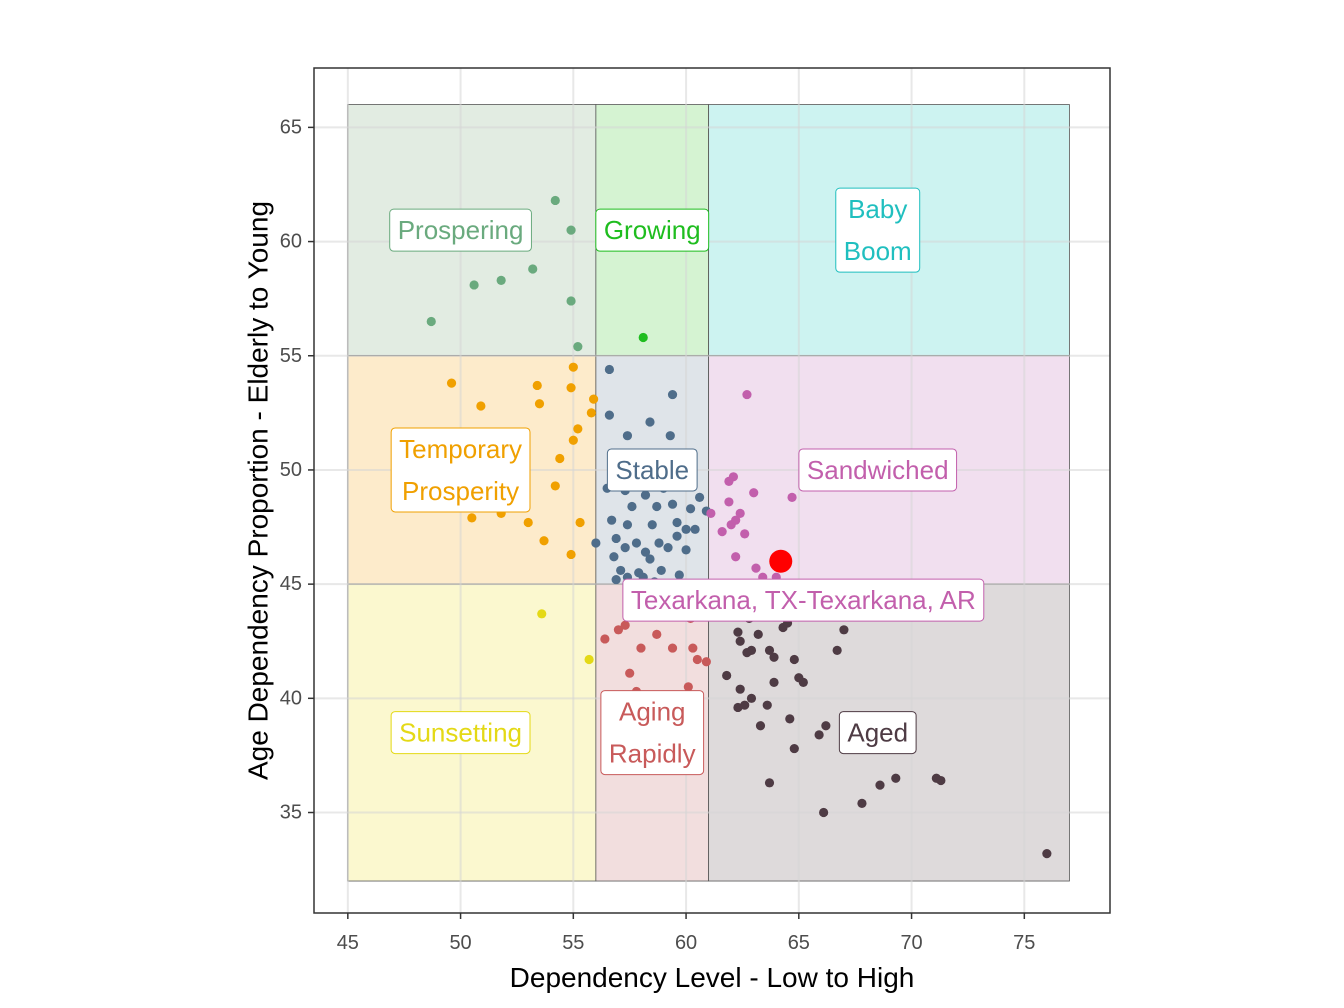 The image size is (1344, 1008). What do you see at coordinates (460, 449) in the screenshot?
I see `label-temporary-prosperity-text: Temporary` at bounding box center [460, 449].